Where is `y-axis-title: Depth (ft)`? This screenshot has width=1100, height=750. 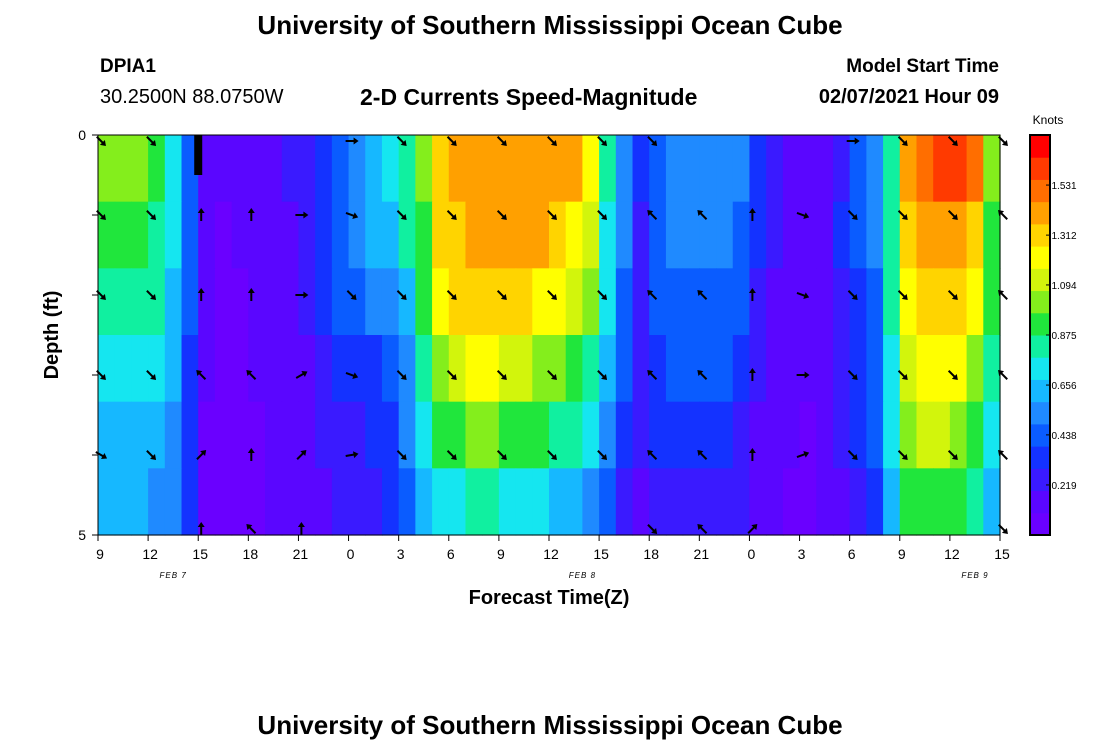 y-axis-title: Depth (ft) is located at coordinates (52, 335).